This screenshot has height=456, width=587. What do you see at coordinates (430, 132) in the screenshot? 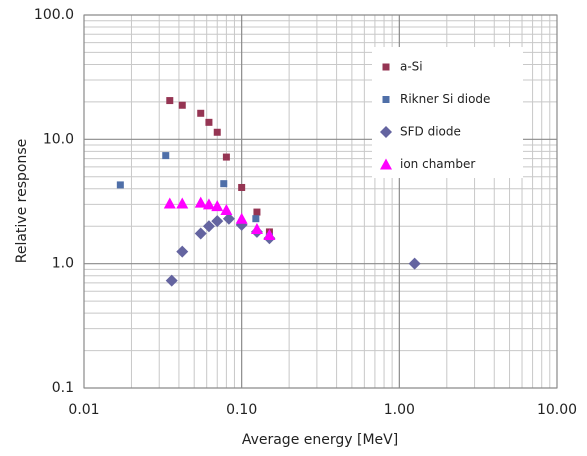
I see `legend-label: SFD diode` at bounding box center [430, 132].